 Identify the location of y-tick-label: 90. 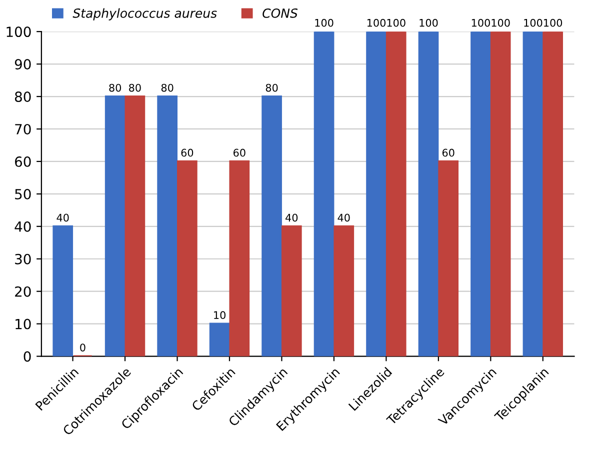
(22, 64).